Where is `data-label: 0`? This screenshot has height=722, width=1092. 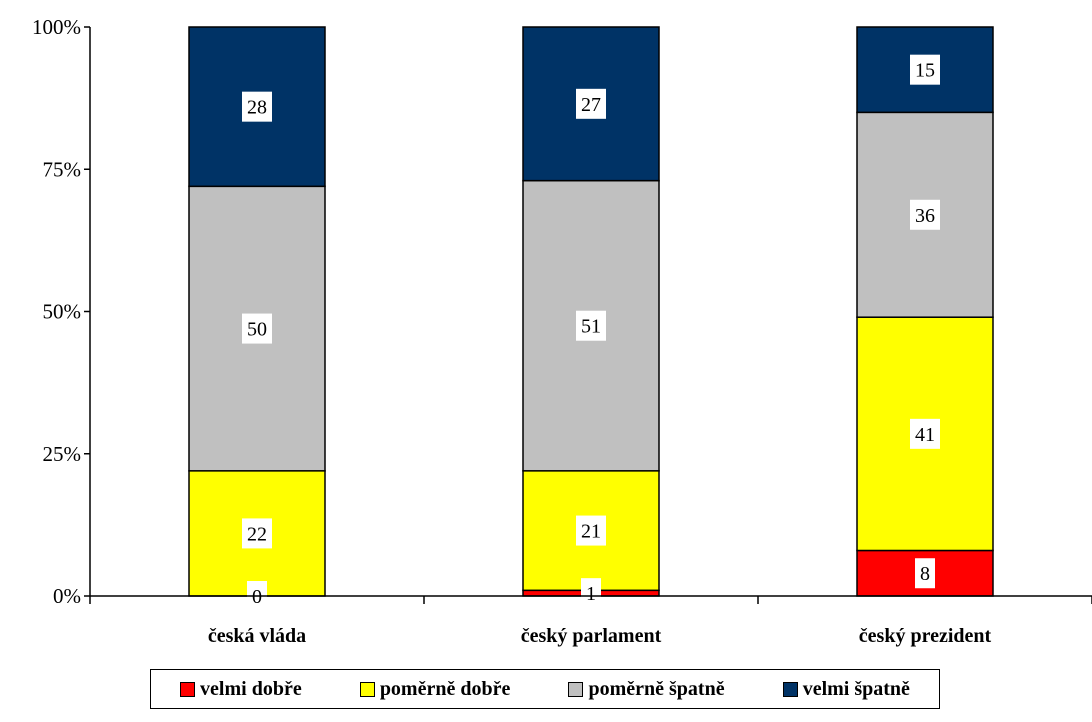 data-label: 0 is located at coordinates (257, 597).